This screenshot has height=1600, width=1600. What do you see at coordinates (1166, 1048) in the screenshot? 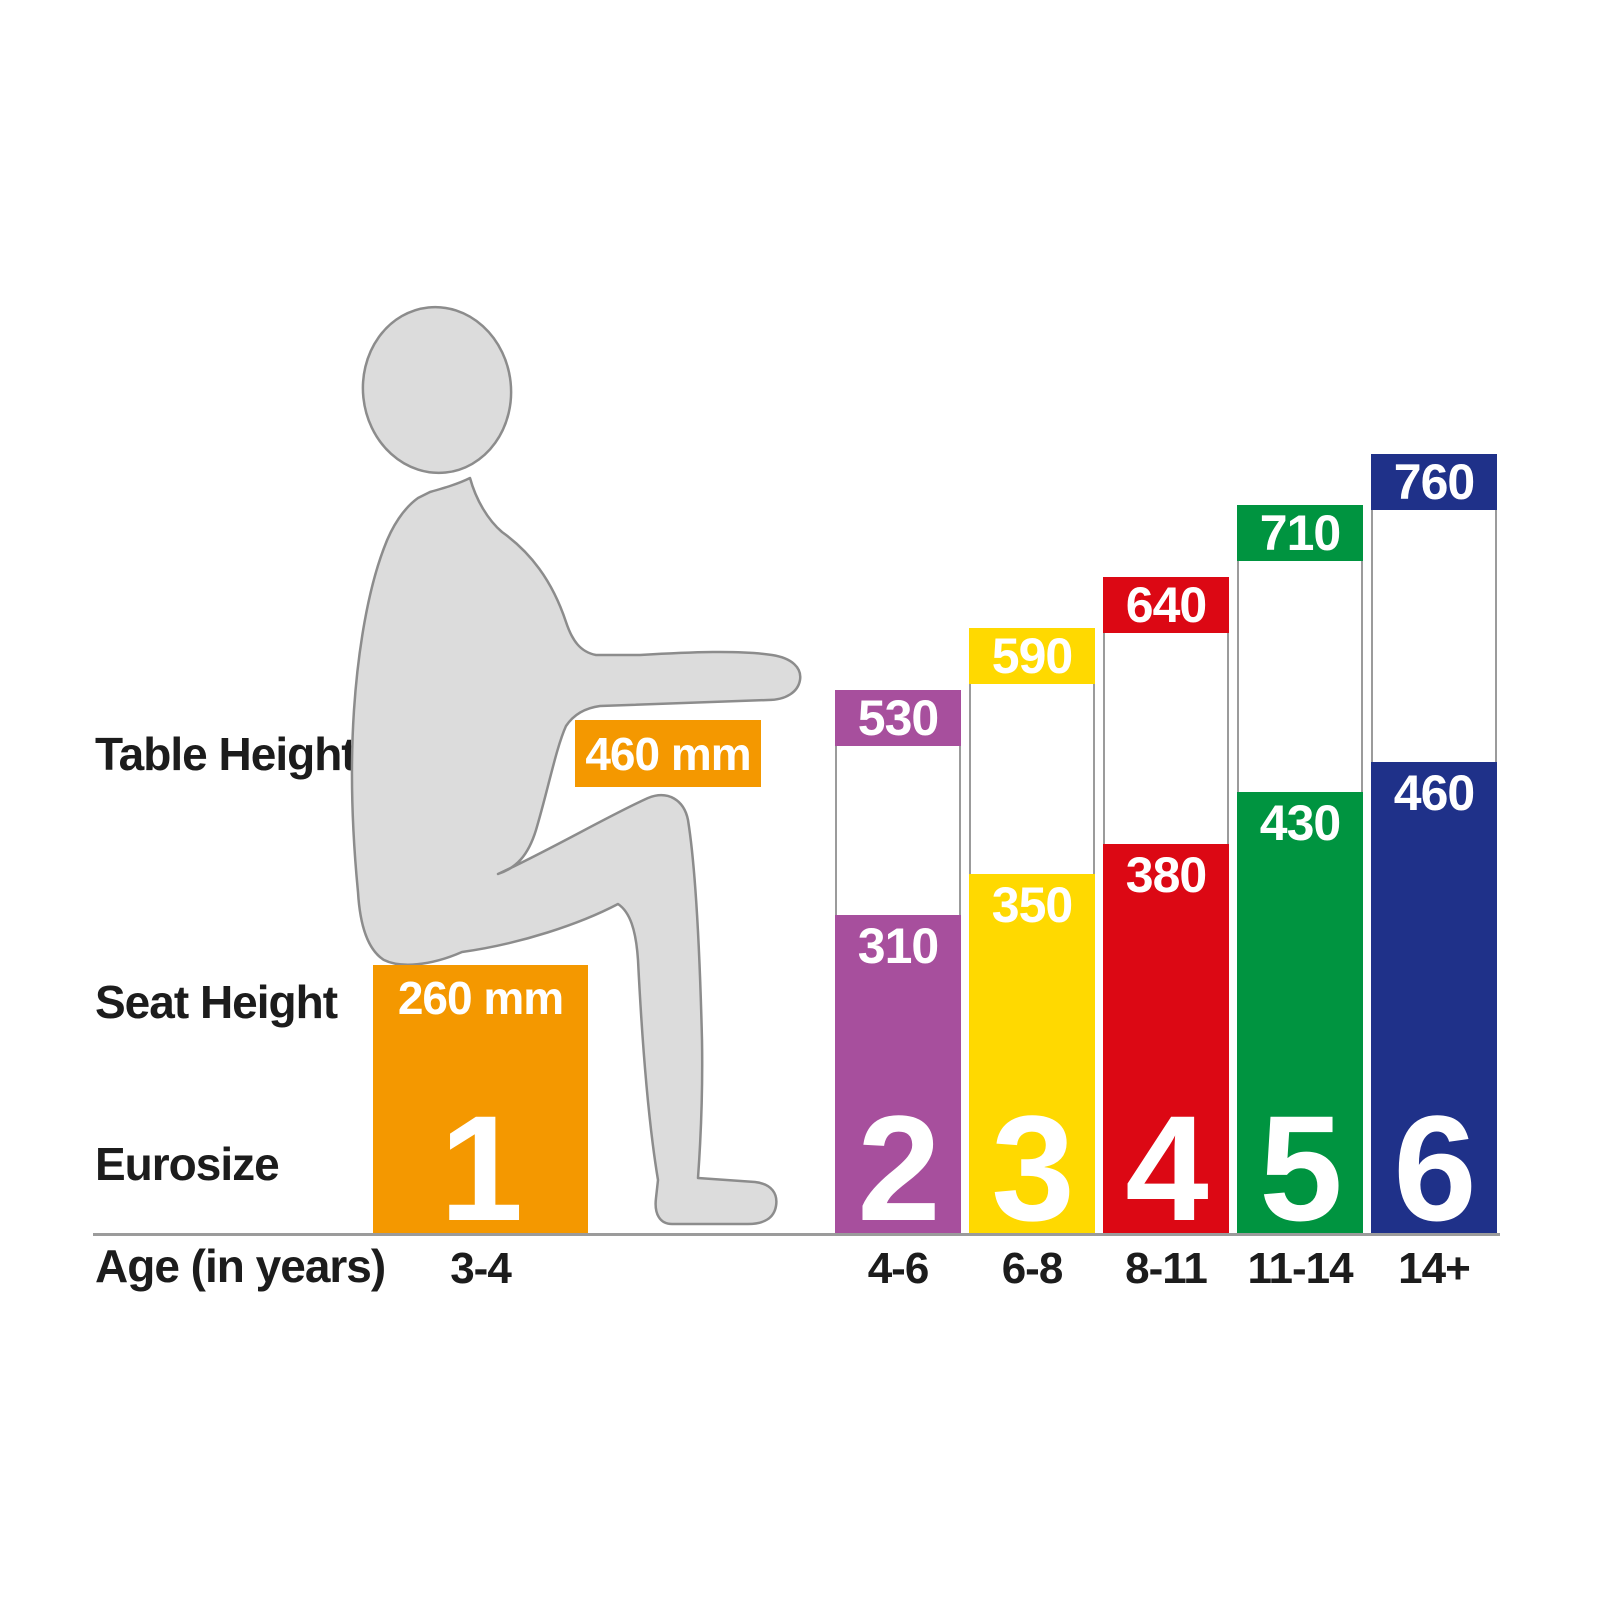
I see `seat-height-block: 380 4` at bounding box center [1166, 1048].